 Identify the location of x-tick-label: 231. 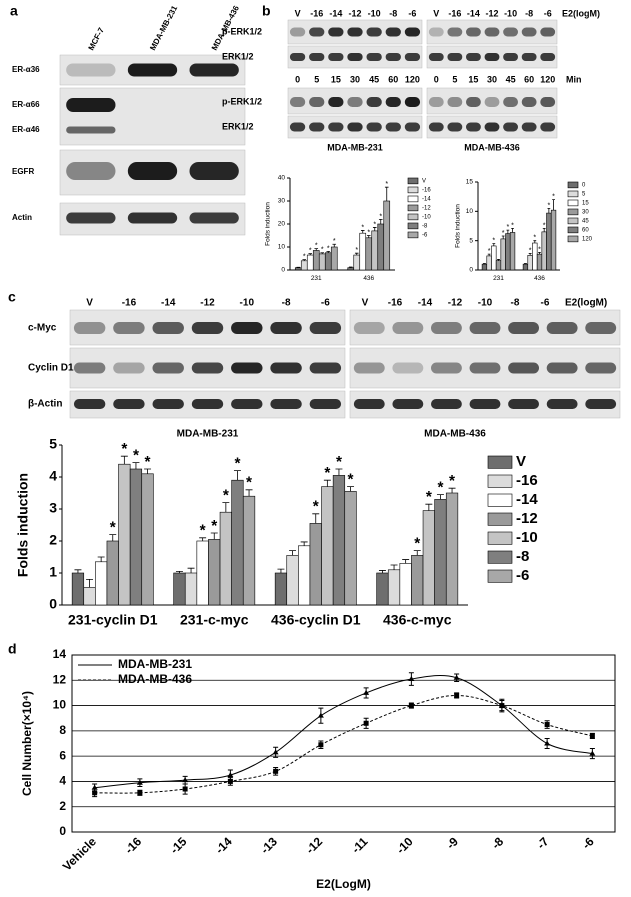
(316, 278).